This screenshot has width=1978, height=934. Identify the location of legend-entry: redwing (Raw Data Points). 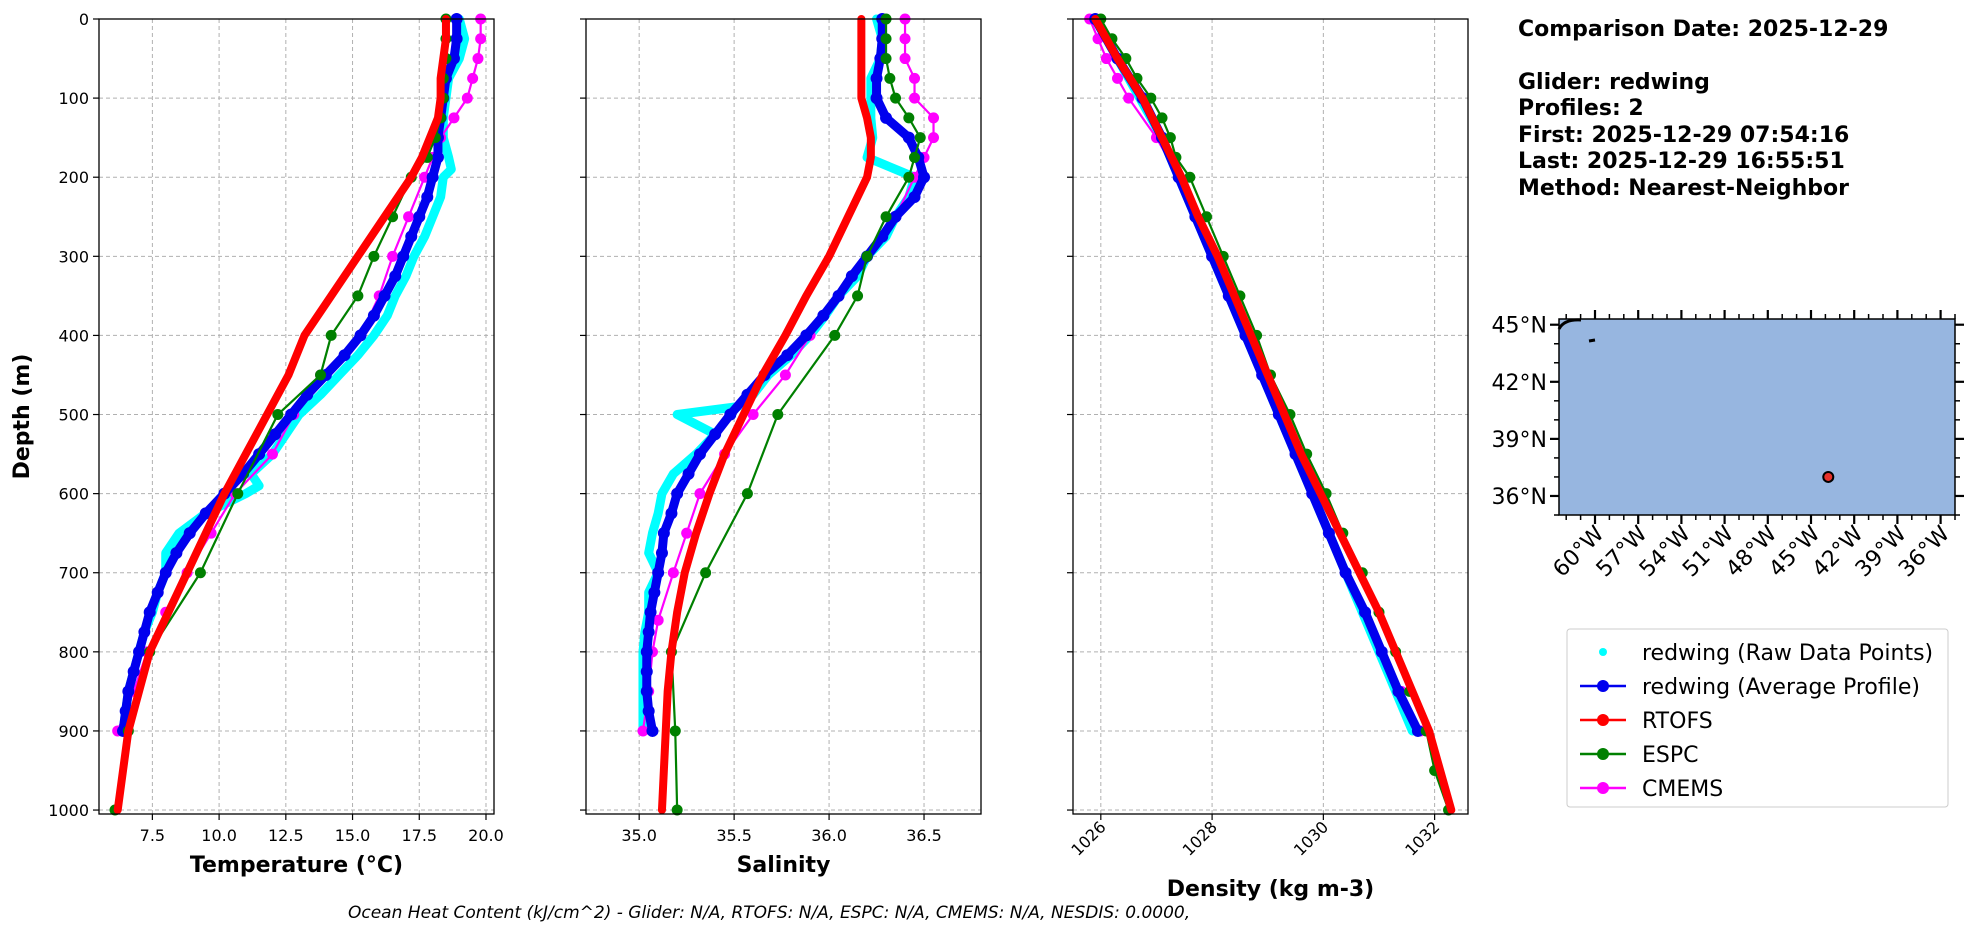
(1766, 653).